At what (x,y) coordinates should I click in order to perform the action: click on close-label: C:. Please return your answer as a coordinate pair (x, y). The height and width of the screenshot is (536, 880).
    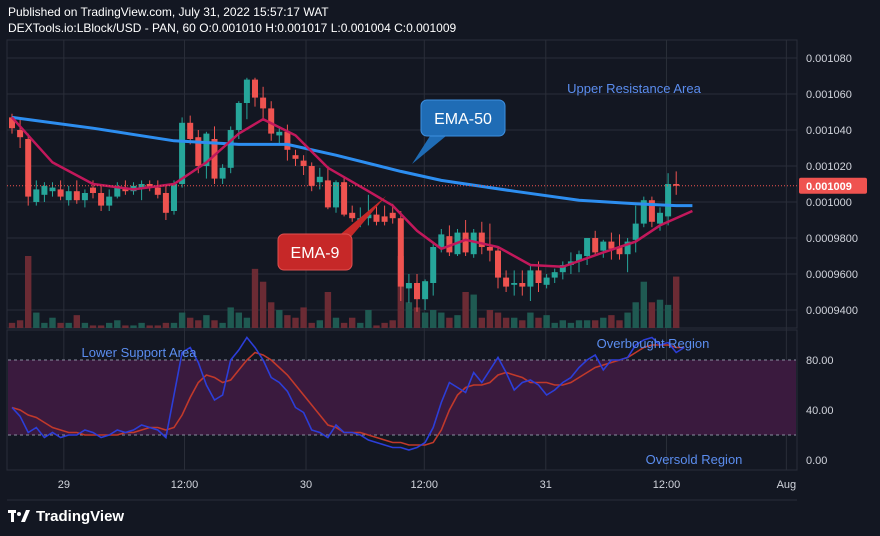
    Looking at the image, I should click on (400, 28).